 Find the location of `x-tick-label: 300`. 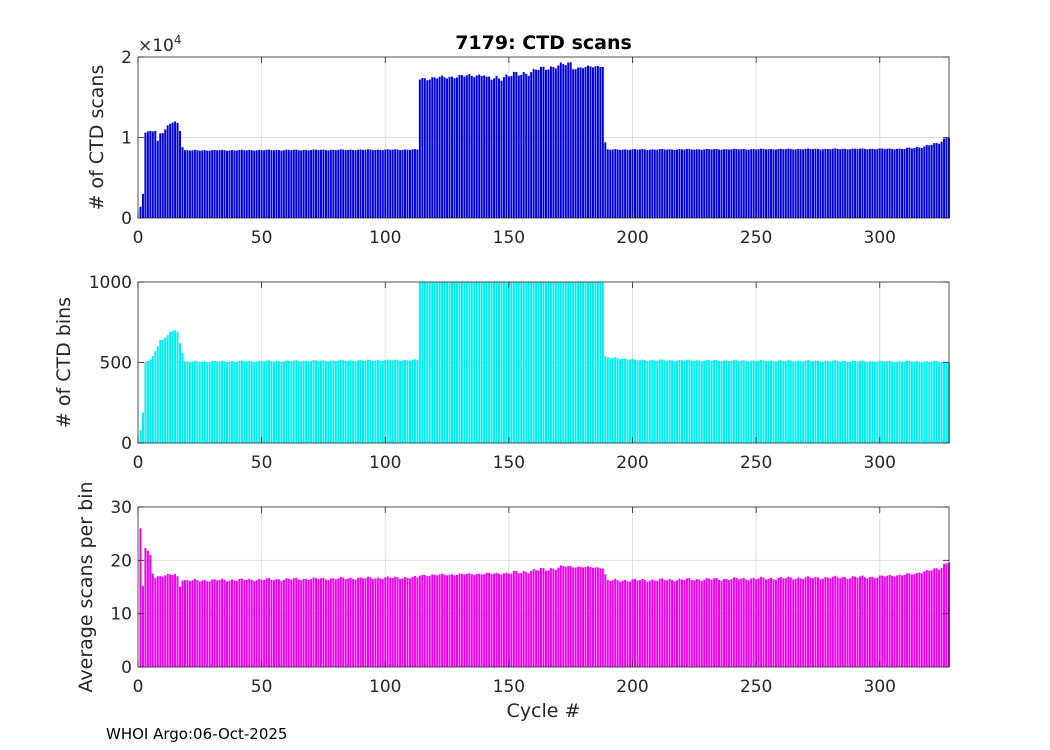

x-tick-label: 300 is located at coordinates (880, 687).